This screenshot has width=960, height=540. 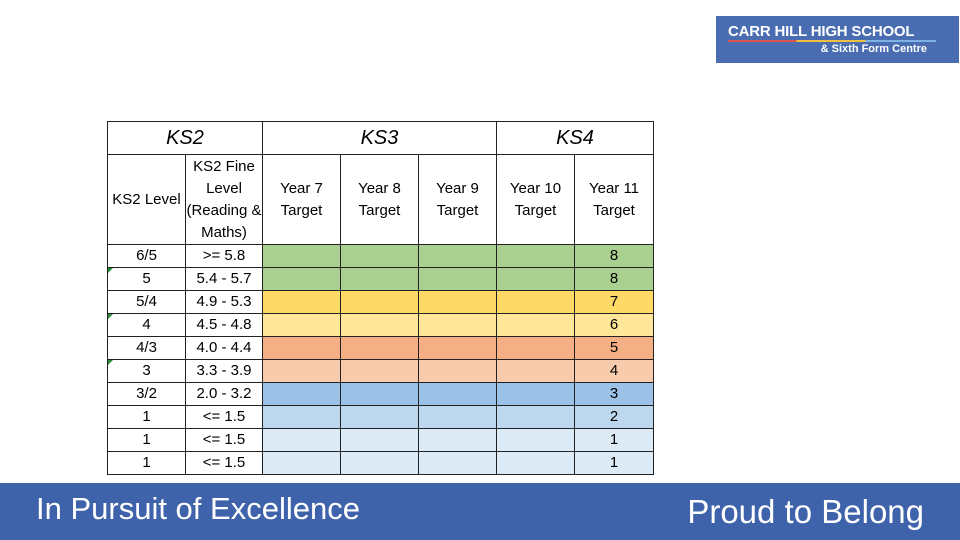 I want to click on footer-tagline: Proud to Belong, so click(x=805, y=511).